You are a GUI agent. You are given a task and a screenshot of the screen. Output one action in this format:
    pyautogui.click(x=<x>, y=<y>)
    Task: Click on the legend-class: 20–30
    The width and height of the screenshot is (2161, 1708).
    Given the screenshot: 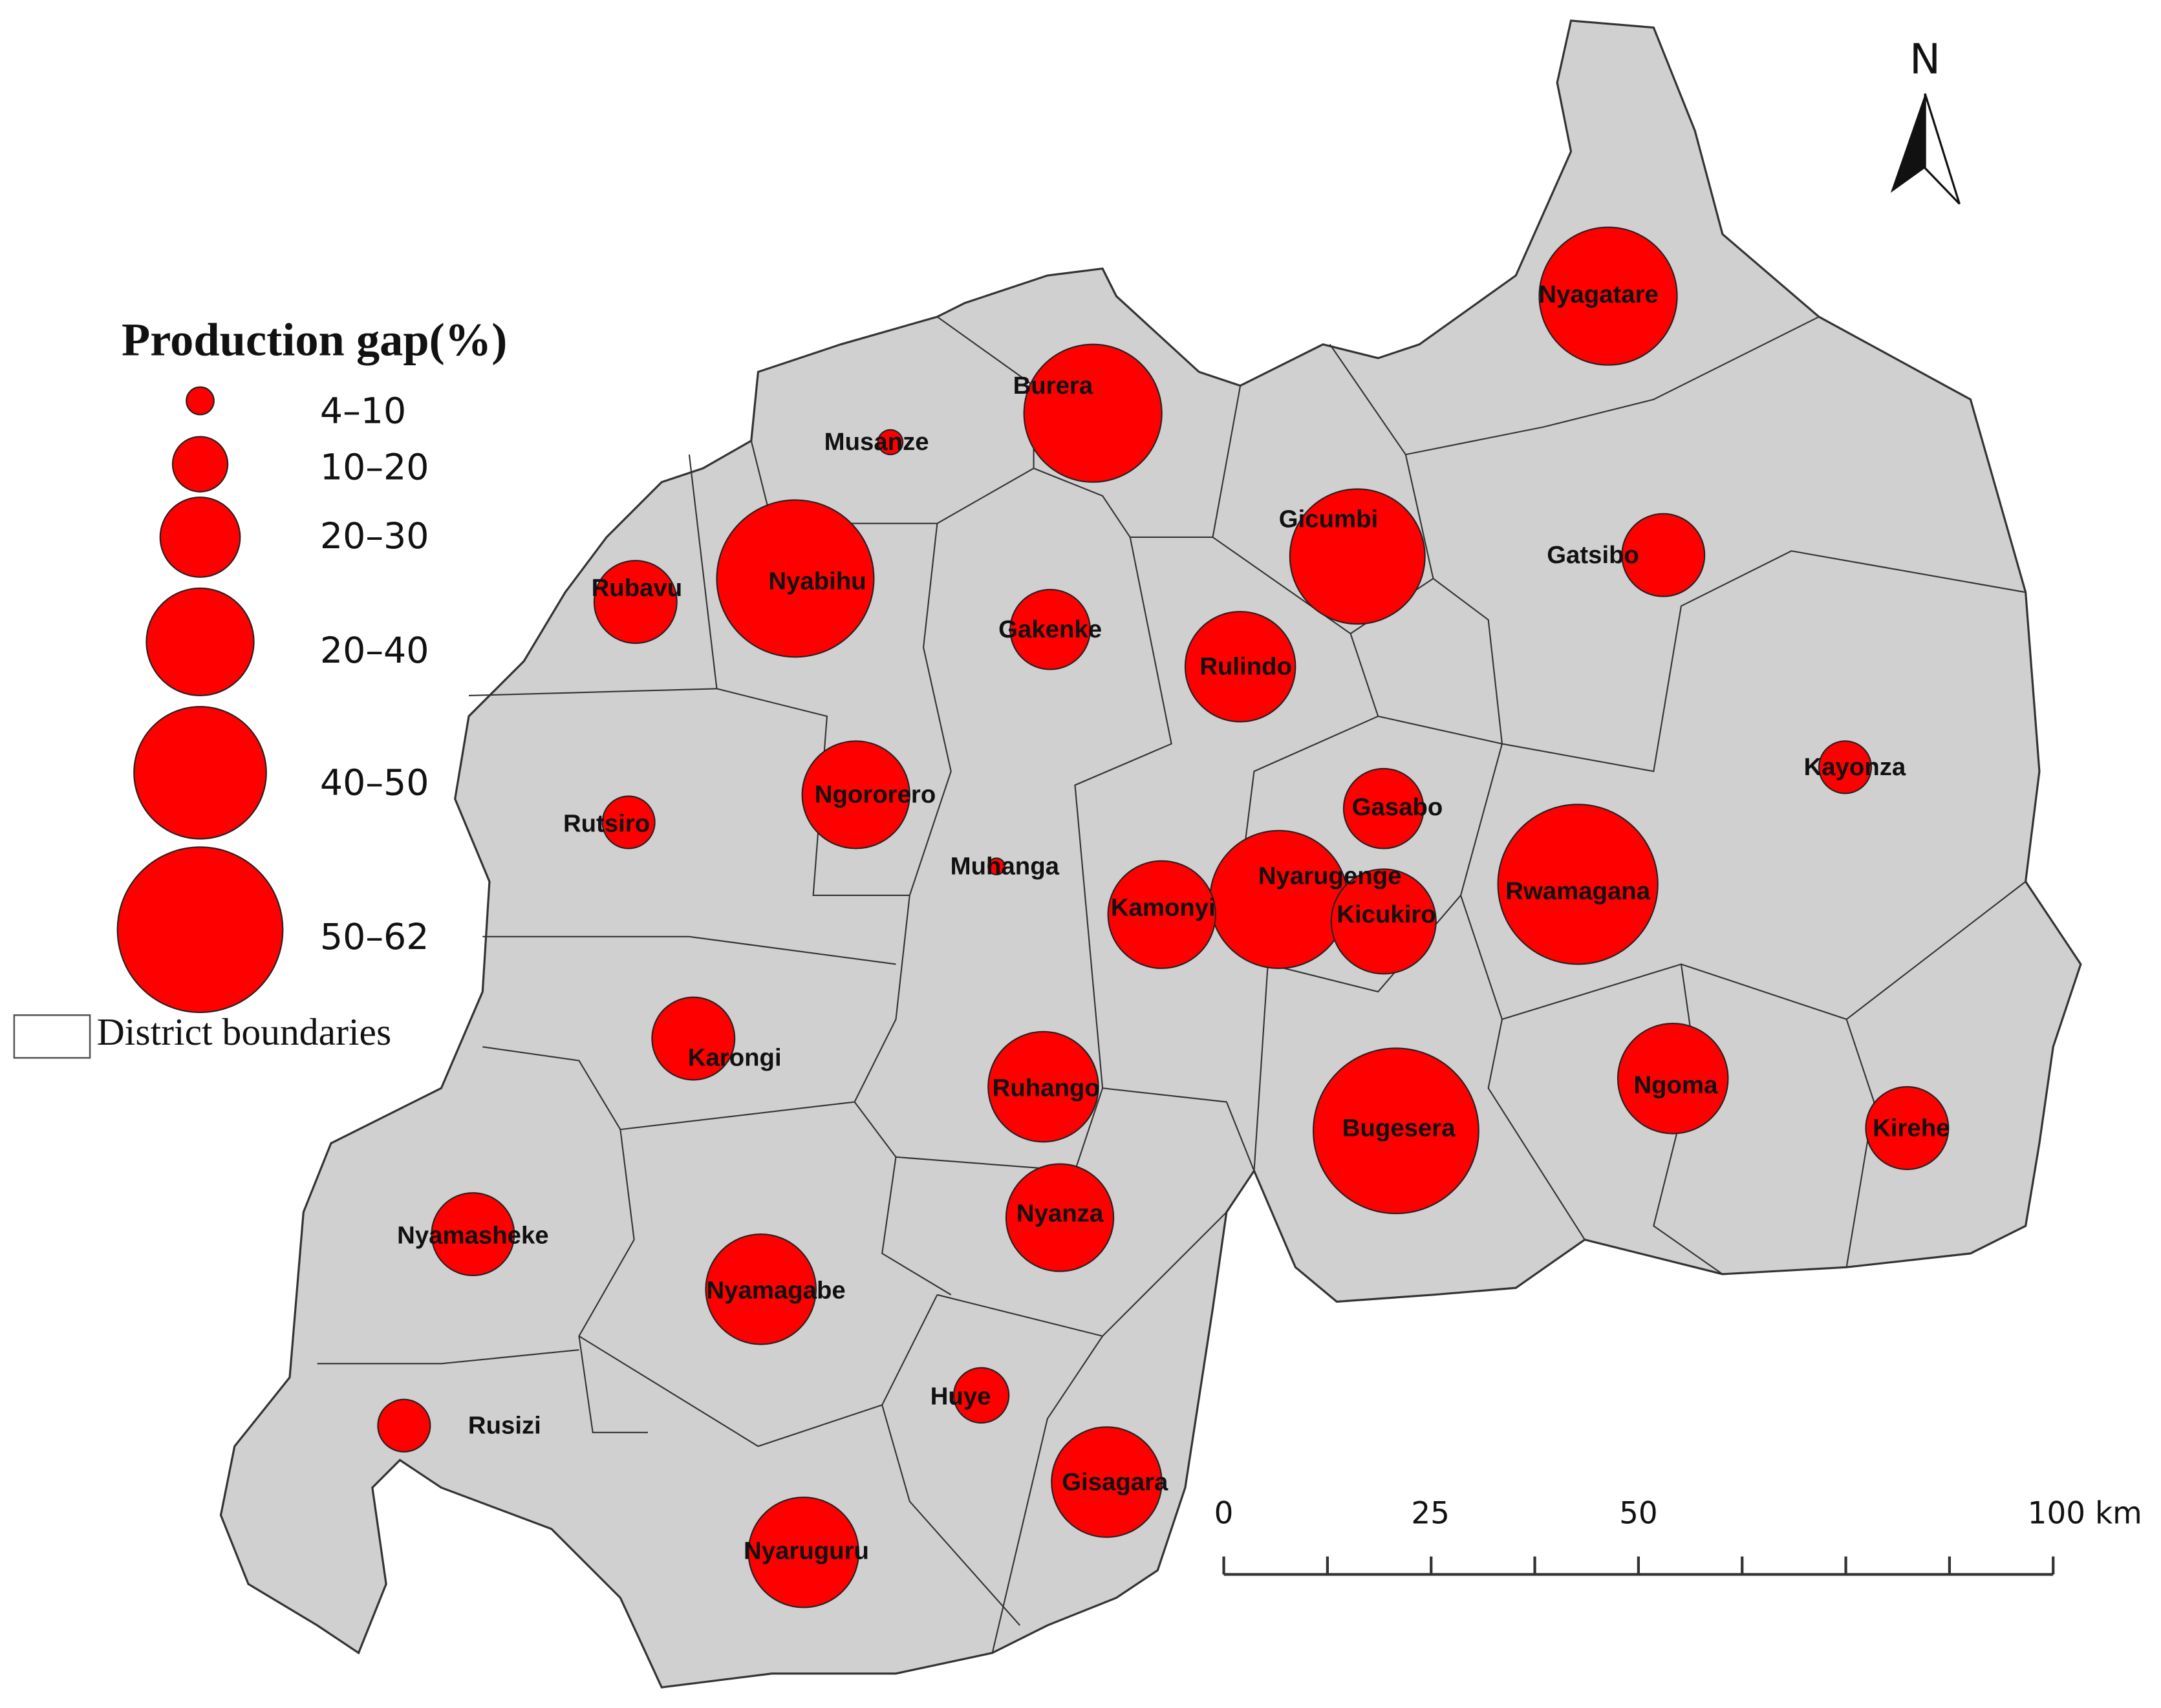 What is the action you would take?
    pyautogui.click(x=374, y=536)
    